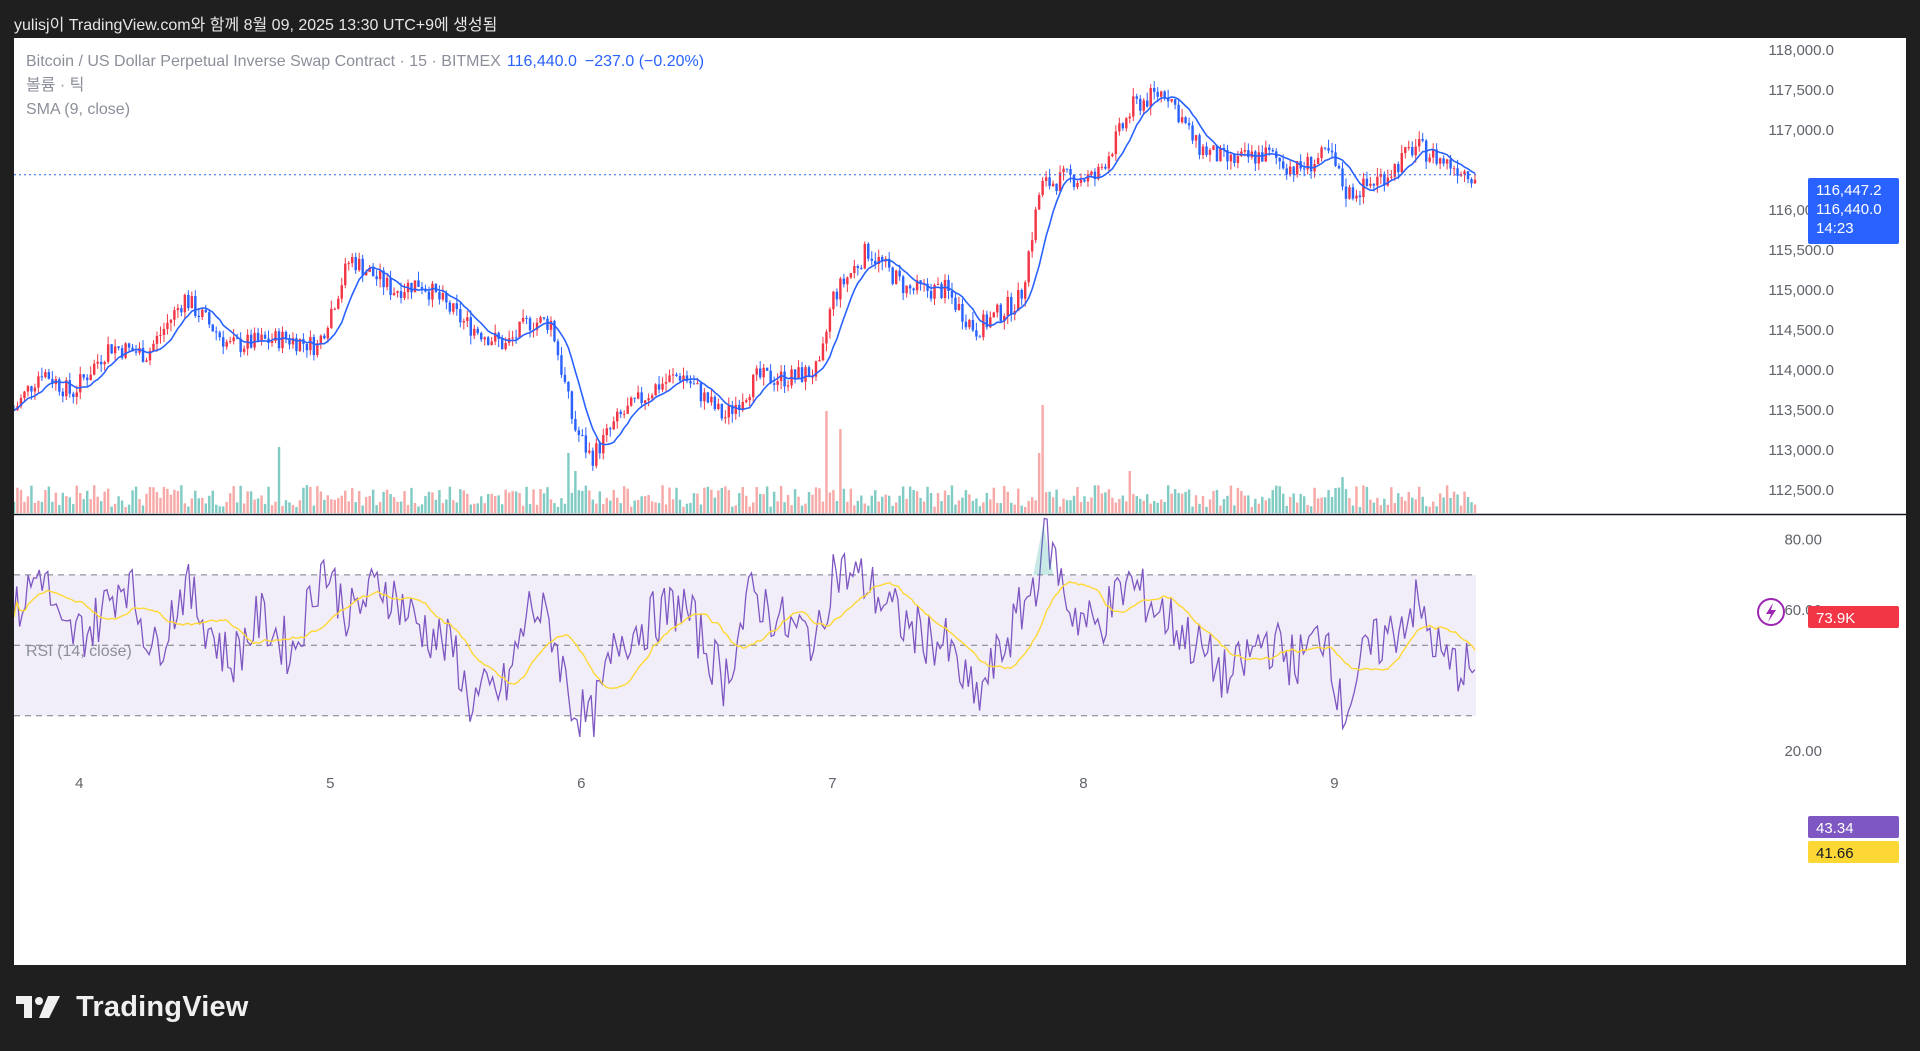 The height and width of the screenshot is (1051, 1920). What do you see at coordinates (832, 783) in the screenshot?
I see `time-axis-label: 7` at bounding box center [832, 783].